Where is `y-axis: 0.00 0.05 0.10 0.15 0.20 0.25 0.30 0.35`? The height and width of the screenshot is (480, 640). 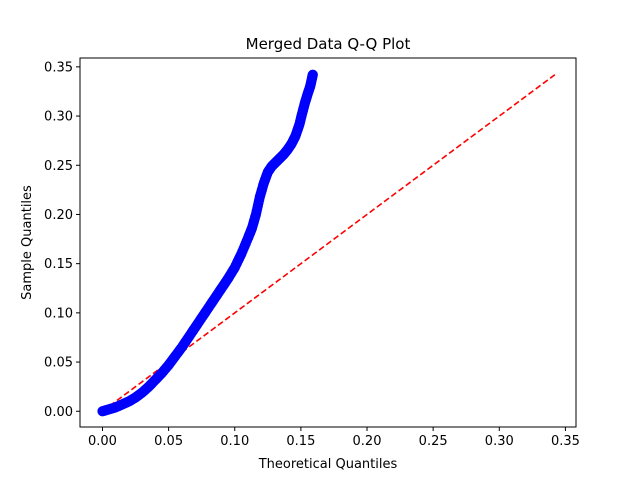 y-axis: 0.00 0.05 0.10 0.15 0.20 0.25 0.30 0.35 is located at coordinates (62, 240).